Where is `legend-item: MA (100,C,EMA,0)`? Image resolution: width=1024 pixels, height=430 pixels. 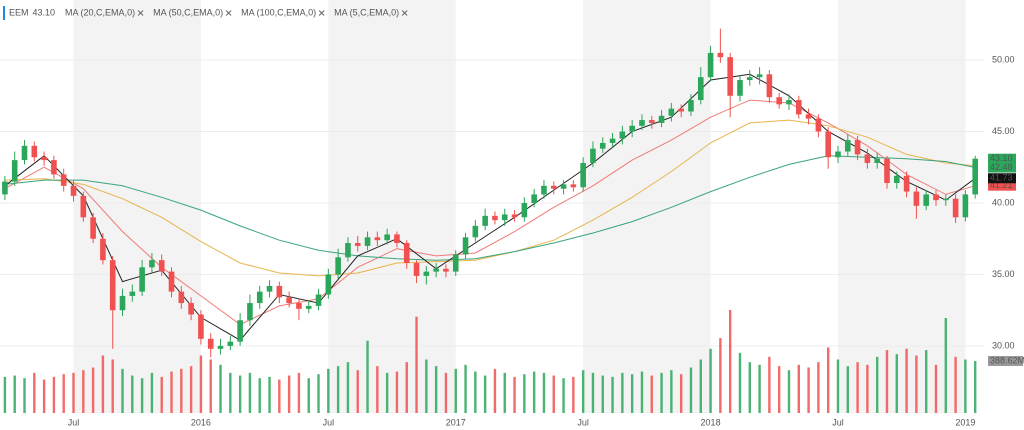
legend-item: MA (100,C,EMA,0) is located at coordinates (278, 12).